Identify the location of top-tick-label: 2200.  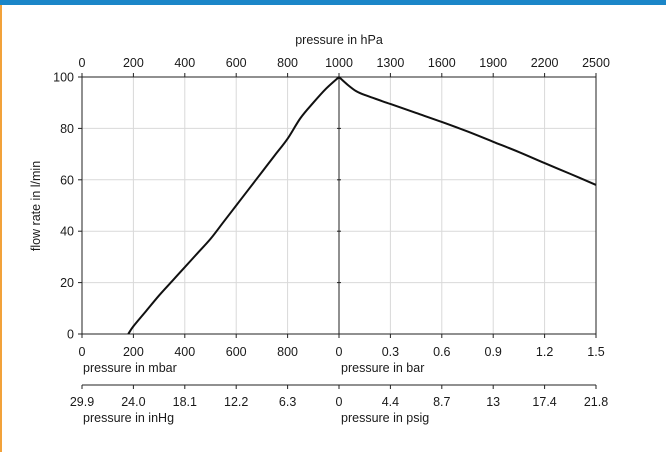
(545, 63).